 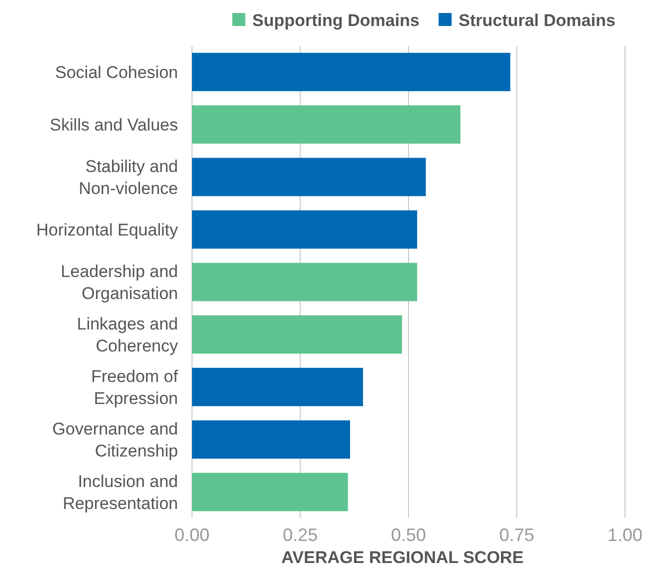 What do you see at coordinates (116, 72) in the screenshot?
I see `y-tick-label: Social Cohesion` at bounding box center [116, 72].